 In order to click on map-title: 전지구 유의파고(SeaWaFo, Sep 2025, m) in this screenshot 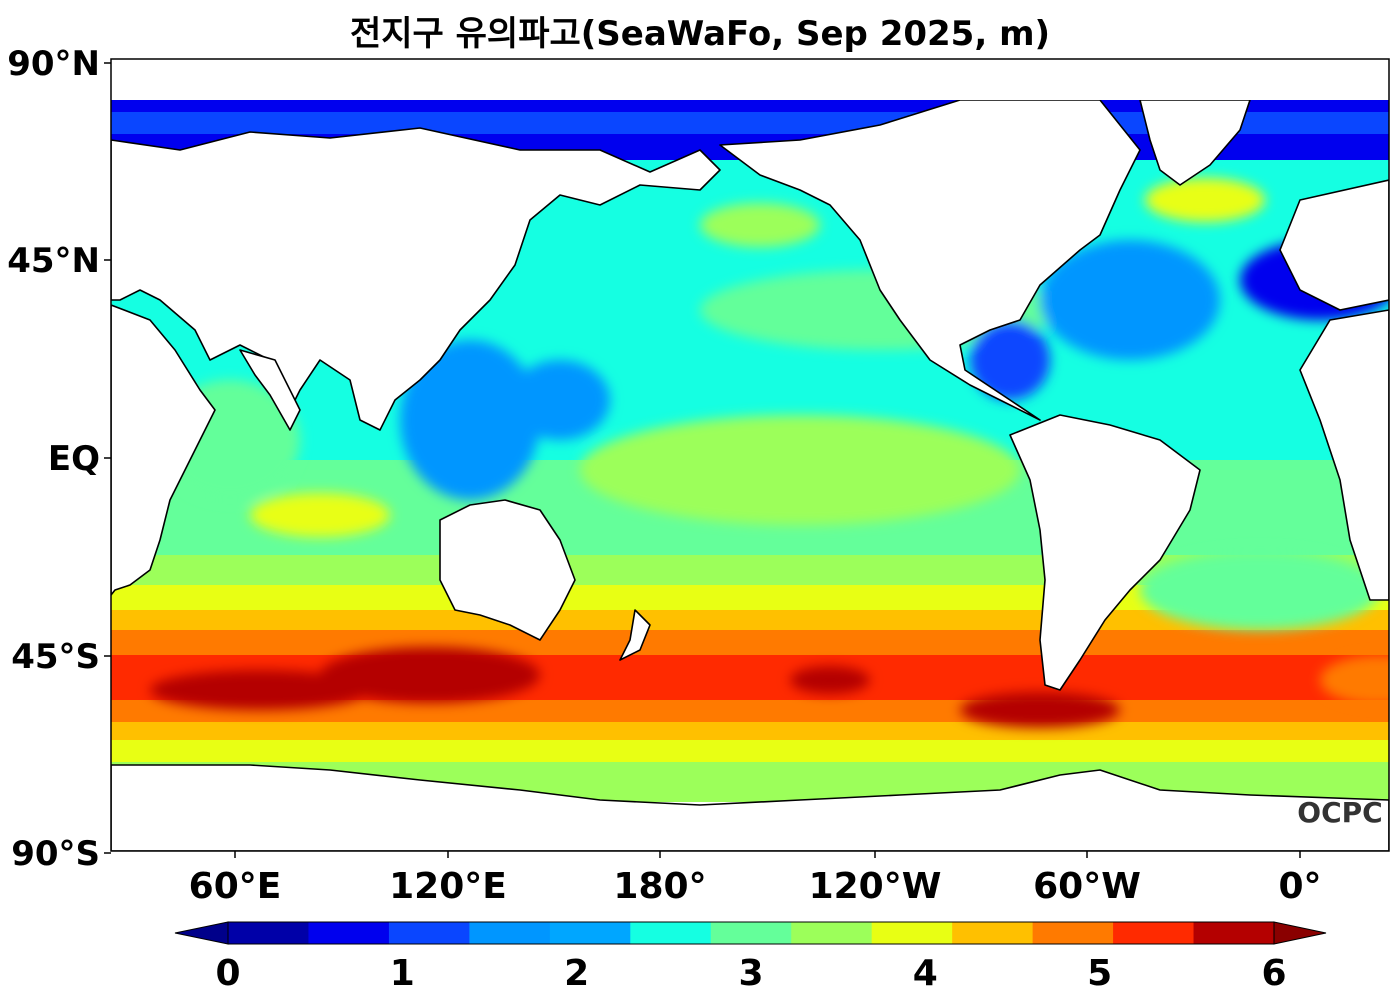, I will do `click(700, 34)`.